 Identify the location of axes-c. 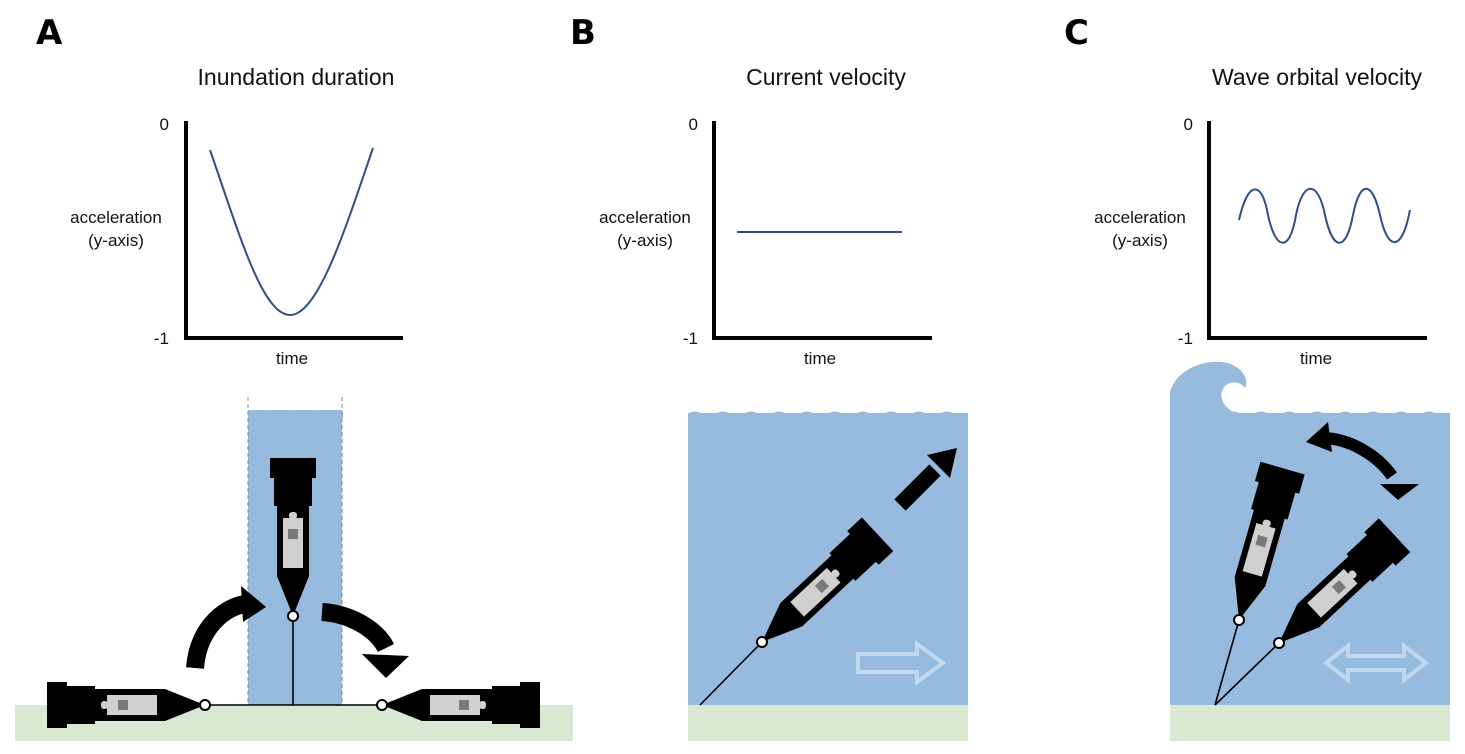
(1317, 230).